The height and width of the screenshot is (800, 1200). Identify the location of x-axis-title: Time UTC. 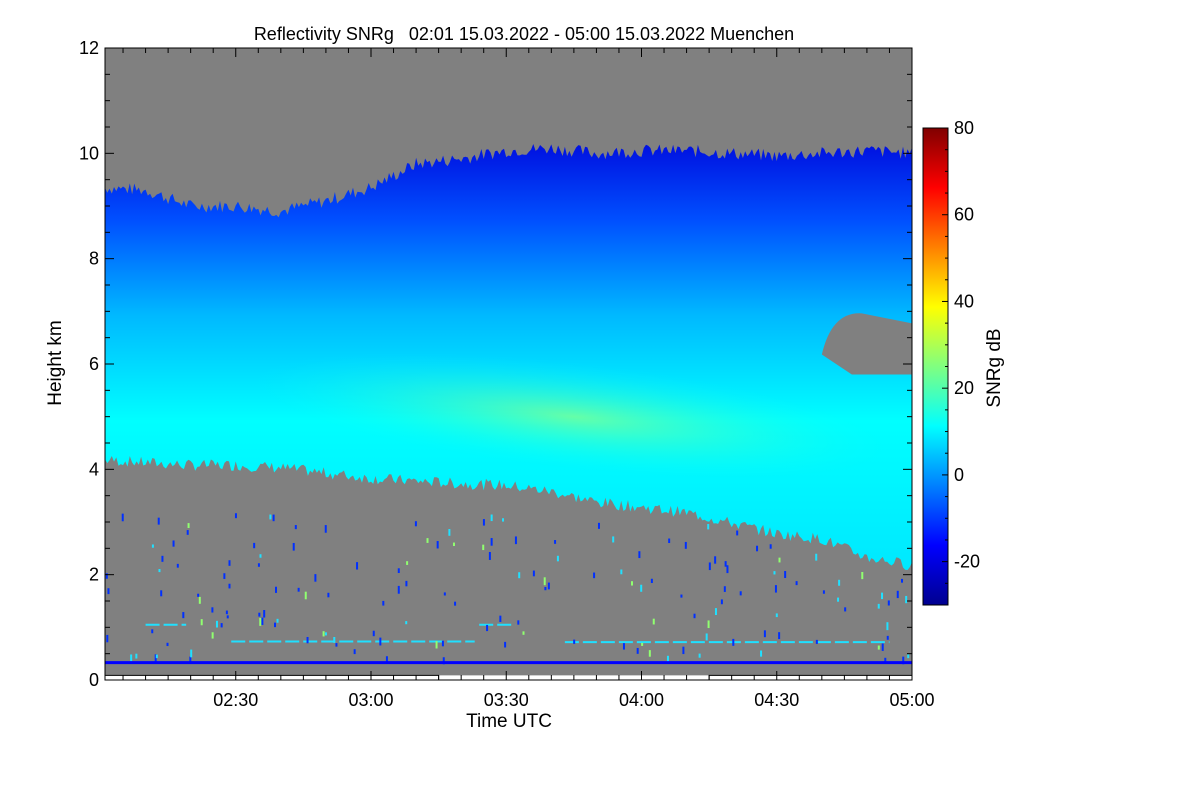
(509, 721).